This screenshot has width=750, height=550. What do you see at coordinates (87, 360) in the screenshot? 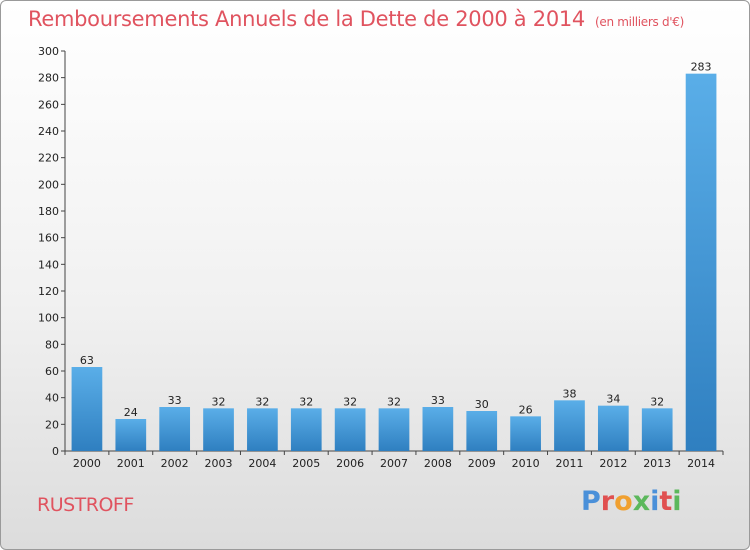
I see `data-label-2000: 63` at bounding box center [87, 360].